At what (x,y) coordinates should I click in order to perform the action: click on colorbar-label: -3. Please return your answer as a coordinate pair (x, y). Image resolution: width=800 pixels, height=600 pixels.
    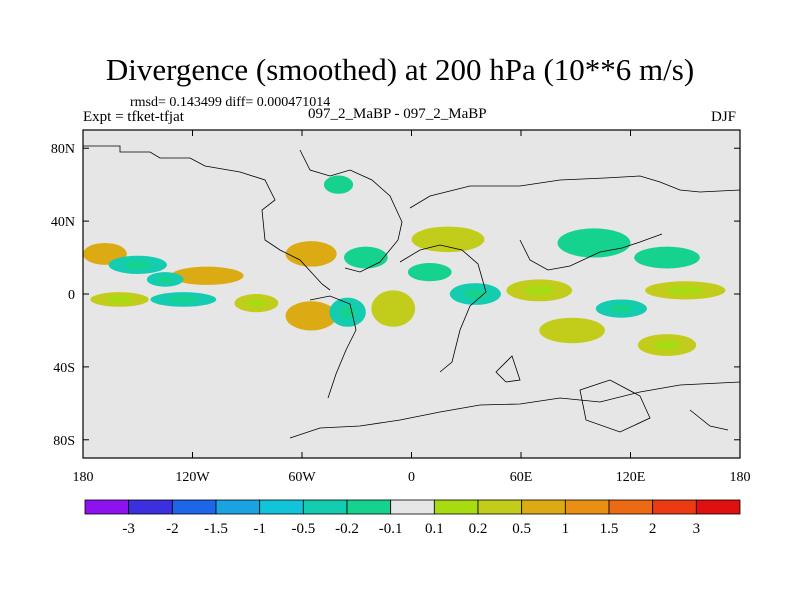
    Looking at the image, I should click on (128, 529).